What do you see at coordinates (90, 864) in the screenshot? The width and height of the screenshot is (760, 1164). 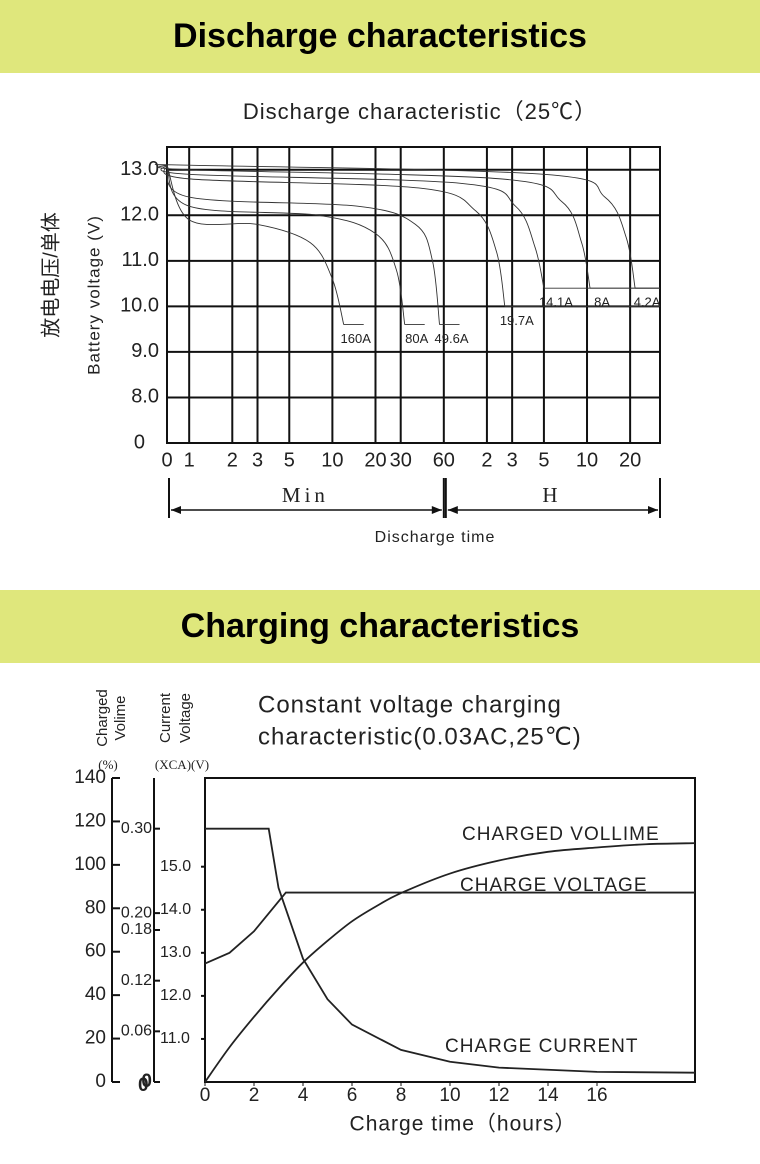 I see `y-tick-label: 100` at bounding box center [90, 864].